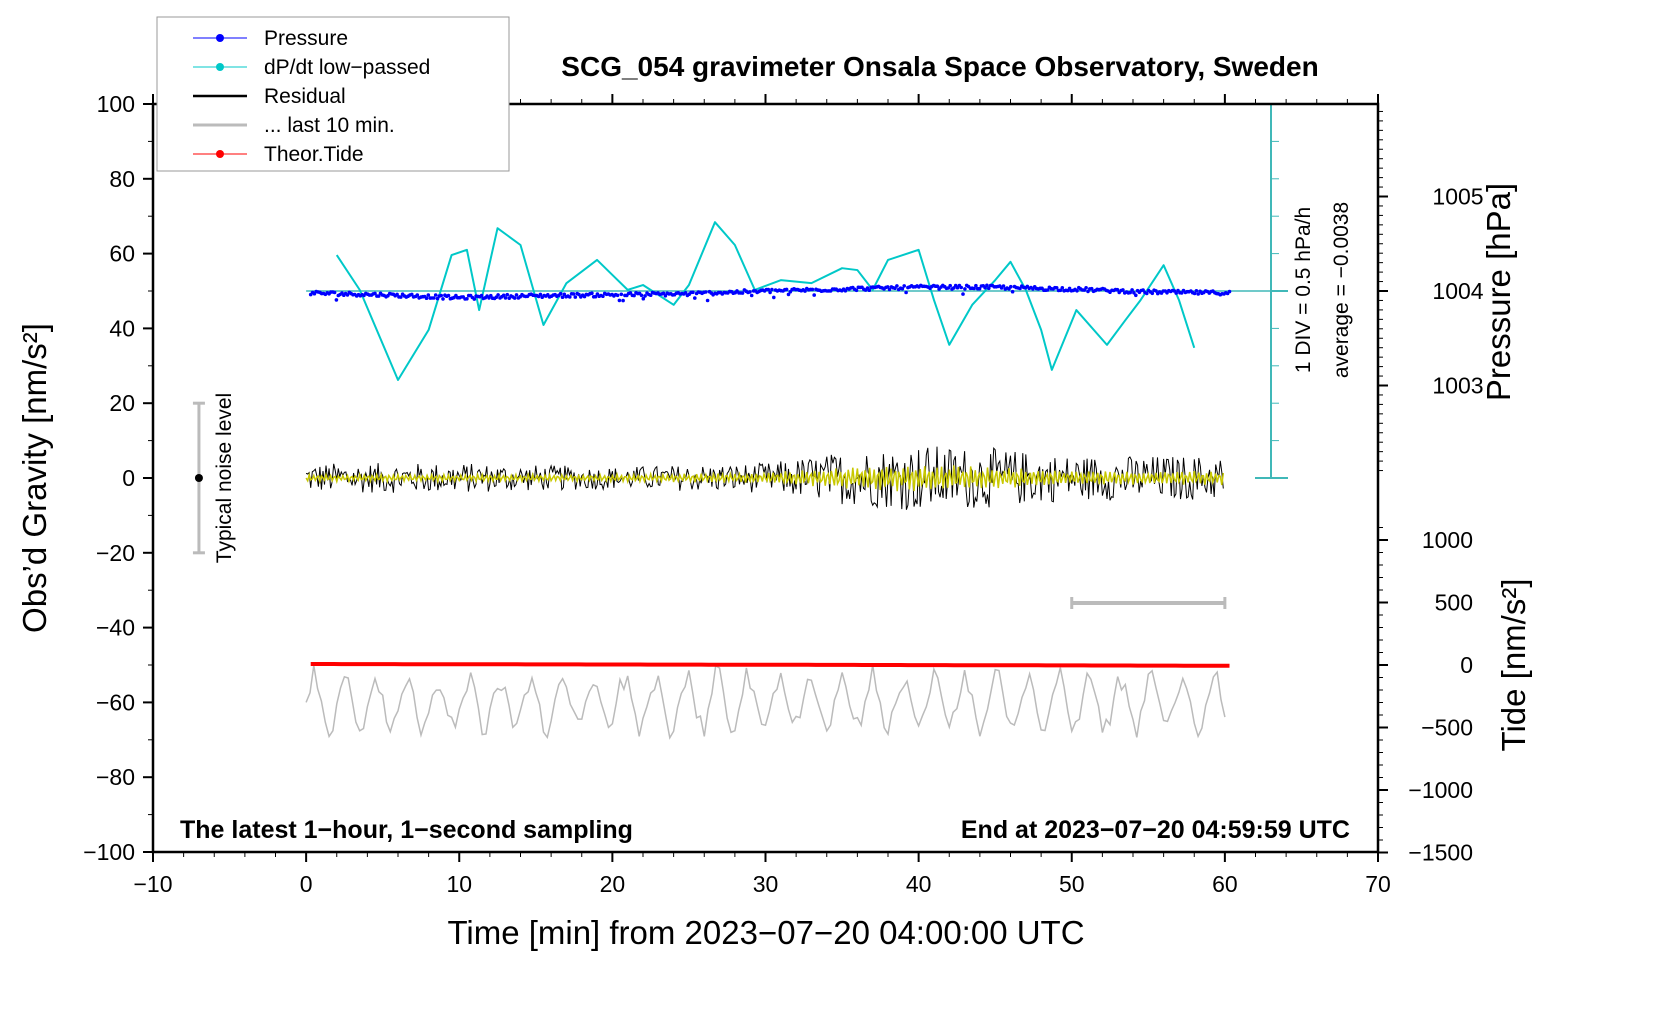 This screenshot has width=1660, height=1025. I want to click on noise-level-dot, so click(198, 478).